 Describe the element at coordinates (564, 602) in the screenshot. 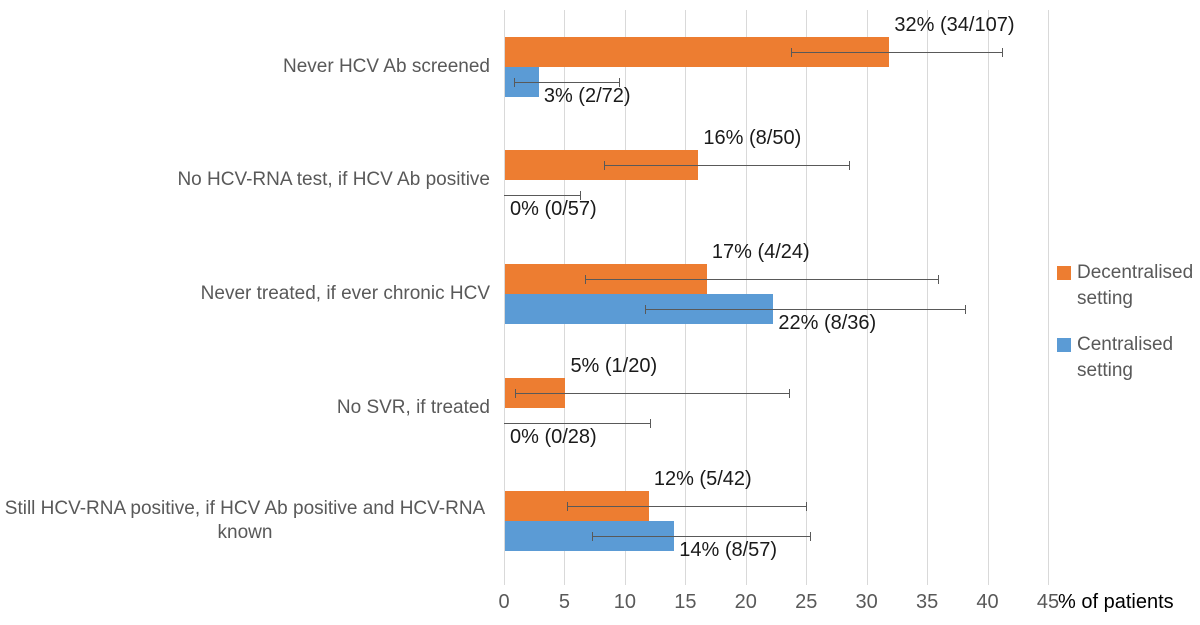

I see `x-tick-label: 5` at that location.